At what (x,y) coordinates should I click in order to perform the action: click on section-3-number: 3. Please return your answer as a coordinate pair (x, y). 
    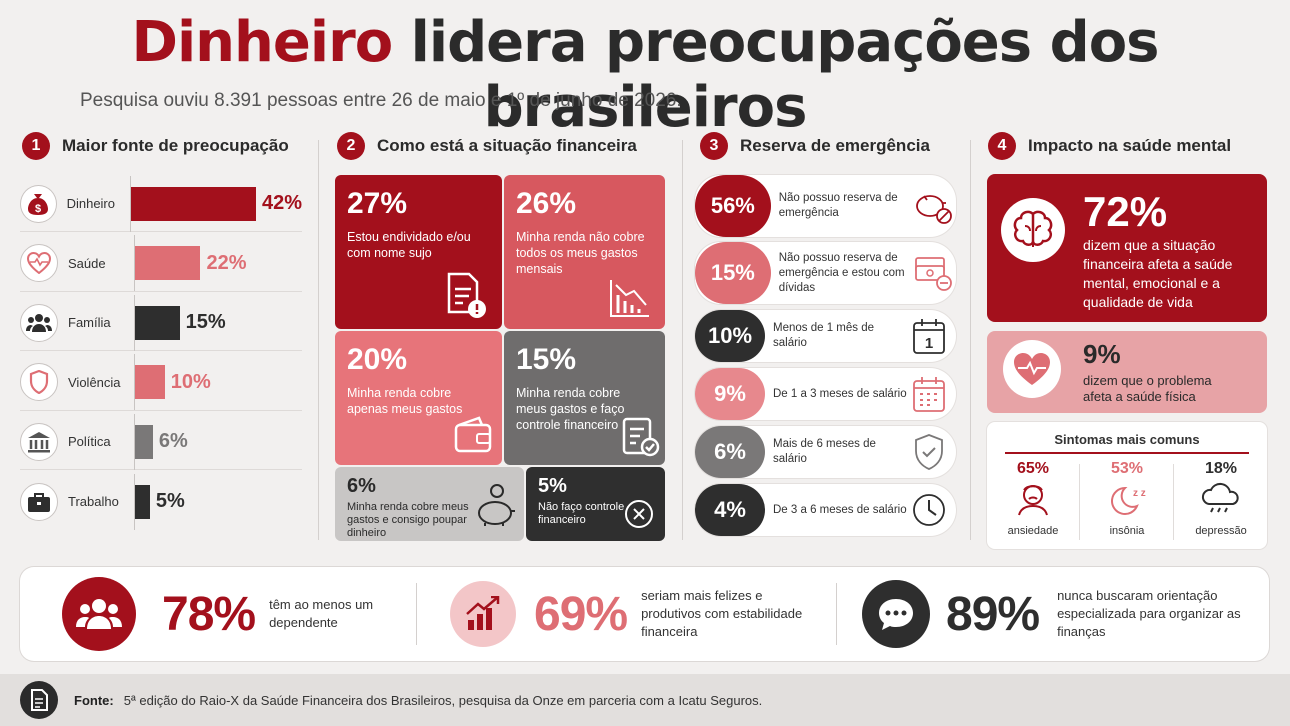
    Looking at the image, I should click on (714, 146).